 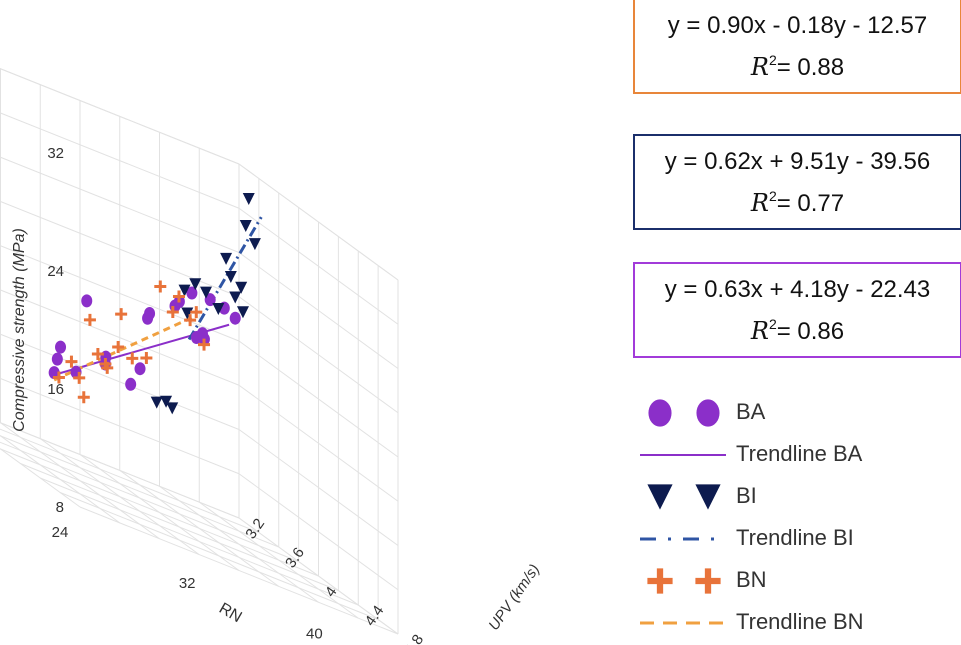 What do you see at coordinates (187, 583) in the screenshot?
I see `x-tick-label: 32` at bounding box center [187, 583].